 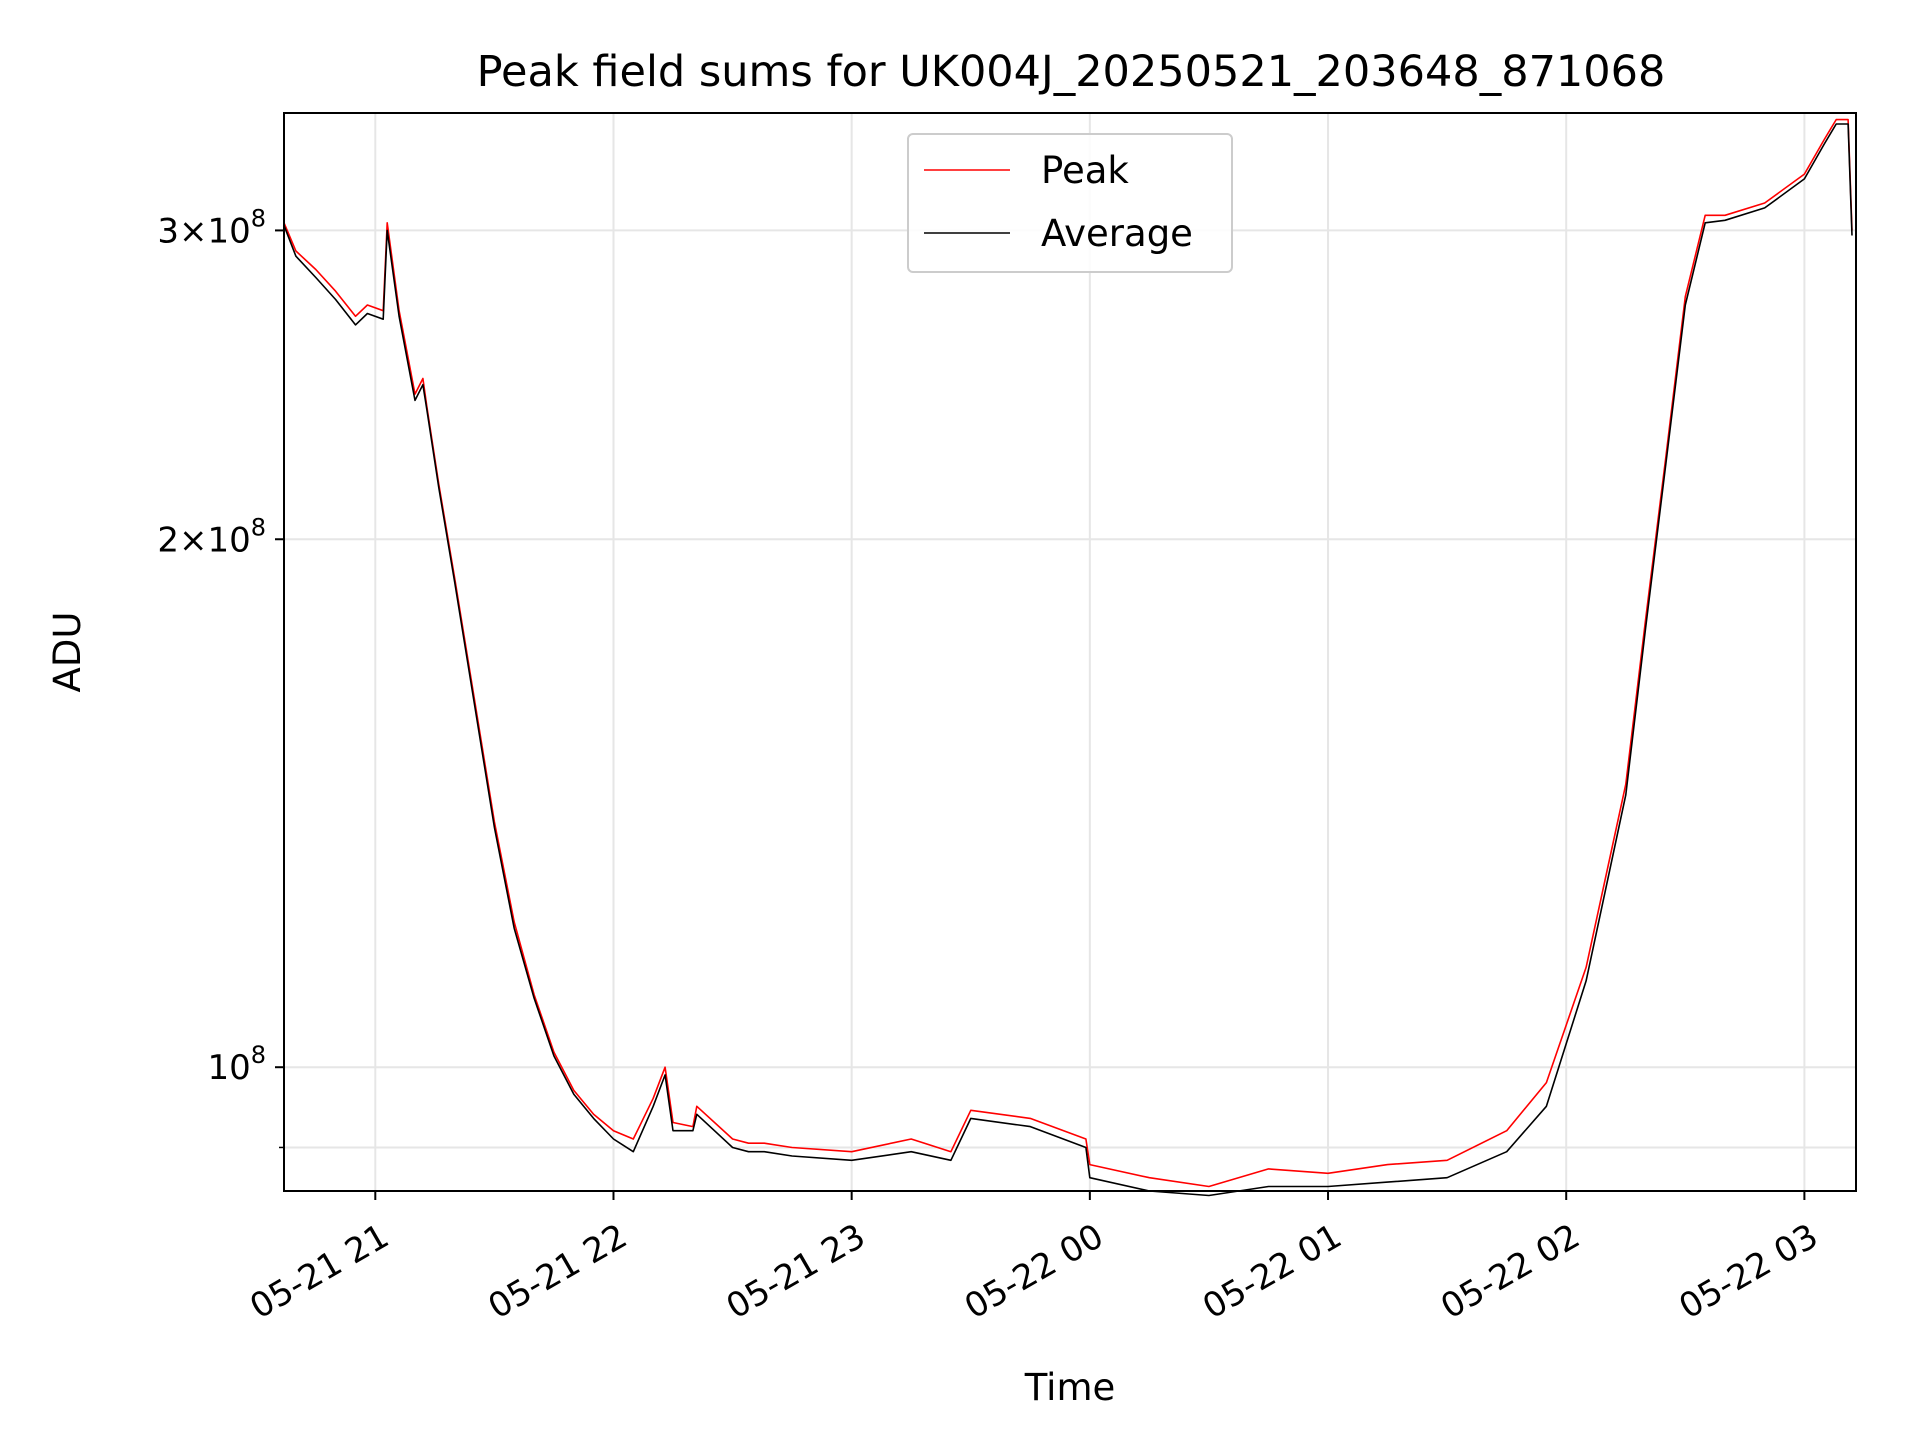 I want to click on legend: Peak Average, so click(x=1070, y=203).